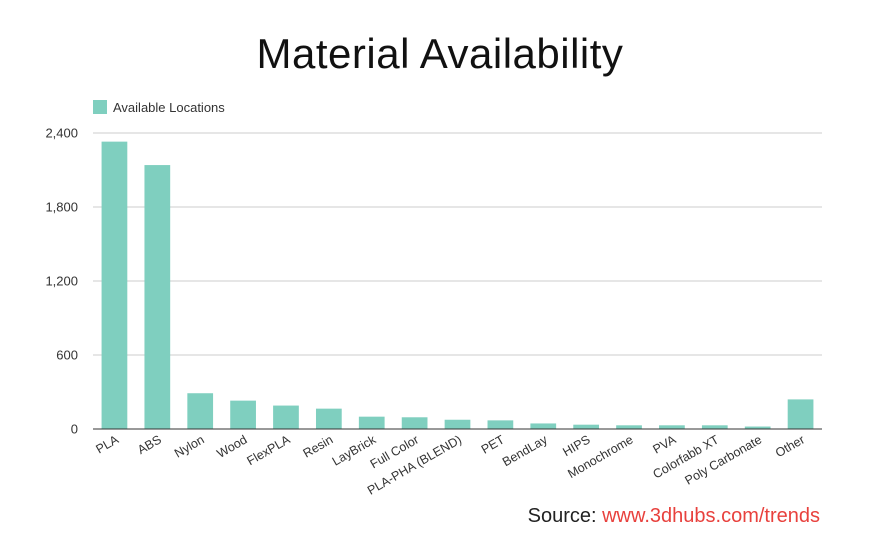  Describe the element at coordinates (67, 355) in the screenshot. I see `y-tick-label: 600` at that location.